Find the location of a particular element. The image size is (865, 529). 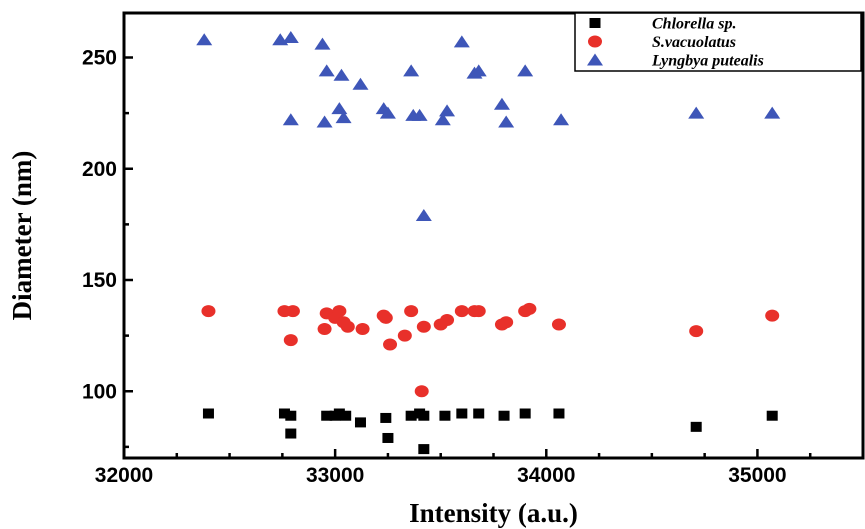

legend-lyngbya-label: Lyngbya putealis is located at coordinates (707, 61).